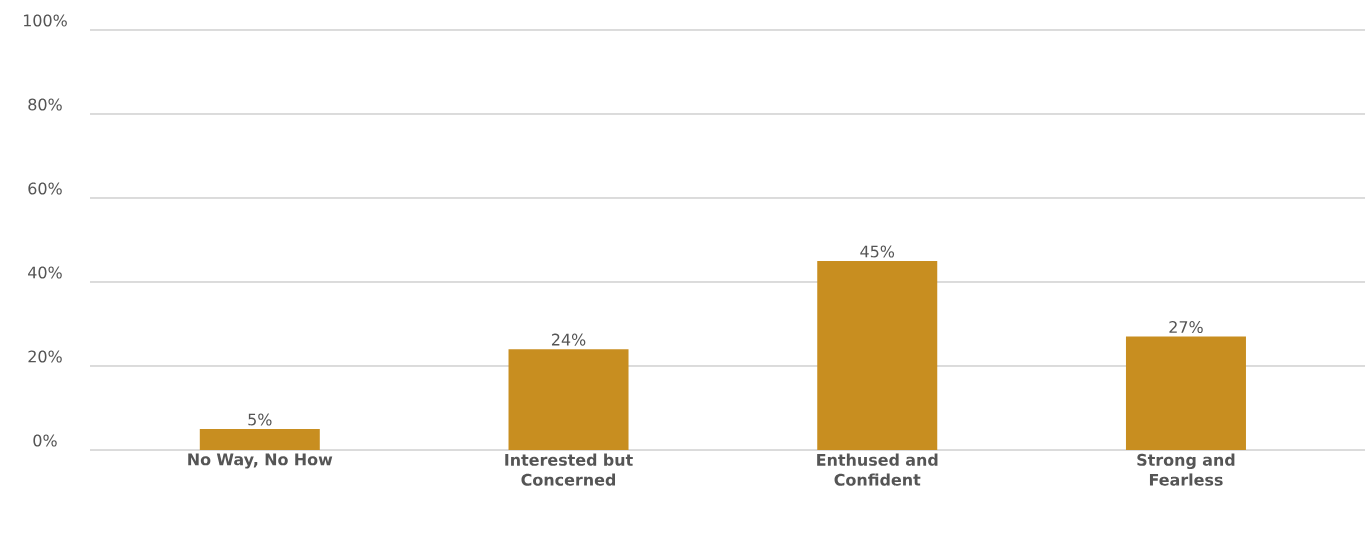 This screenshot has height=550, width=1367. I want to click on x-tick-label: Interested but Concerned, so click(569, 469).